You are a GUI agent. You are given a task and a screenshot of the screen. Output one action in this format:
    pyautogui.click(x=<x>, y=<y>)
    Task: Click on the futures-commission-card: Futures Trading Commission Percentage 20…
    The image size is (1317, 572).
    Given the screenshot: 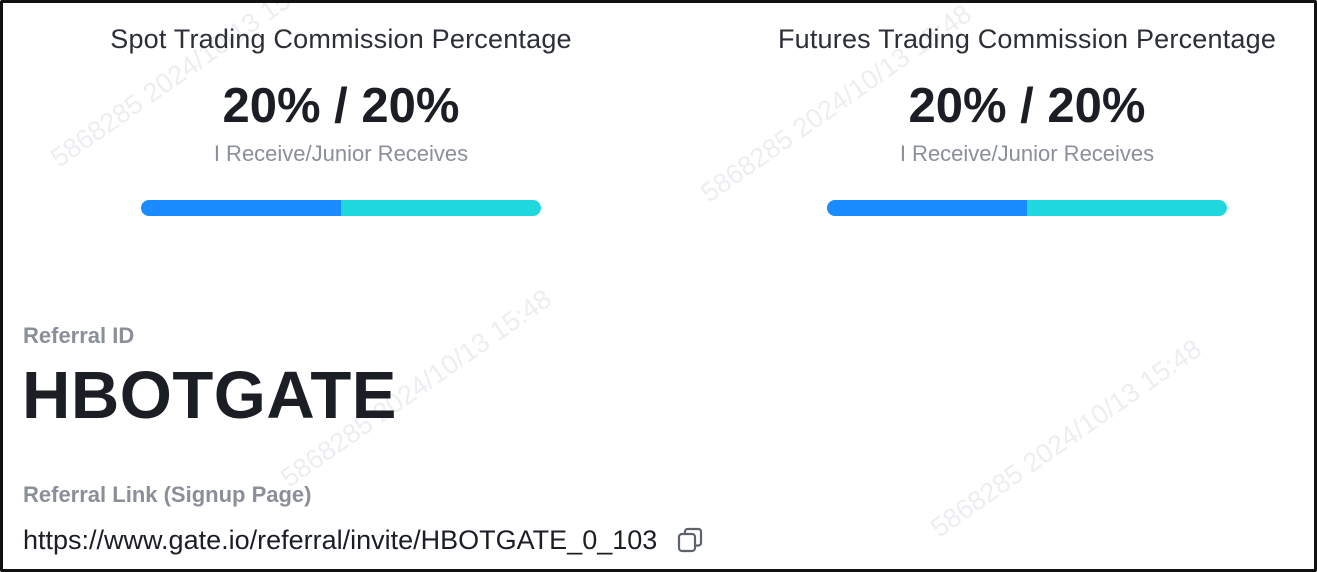 What is the action you would take?
    pyautogui.click(x=1027, y=118)
    